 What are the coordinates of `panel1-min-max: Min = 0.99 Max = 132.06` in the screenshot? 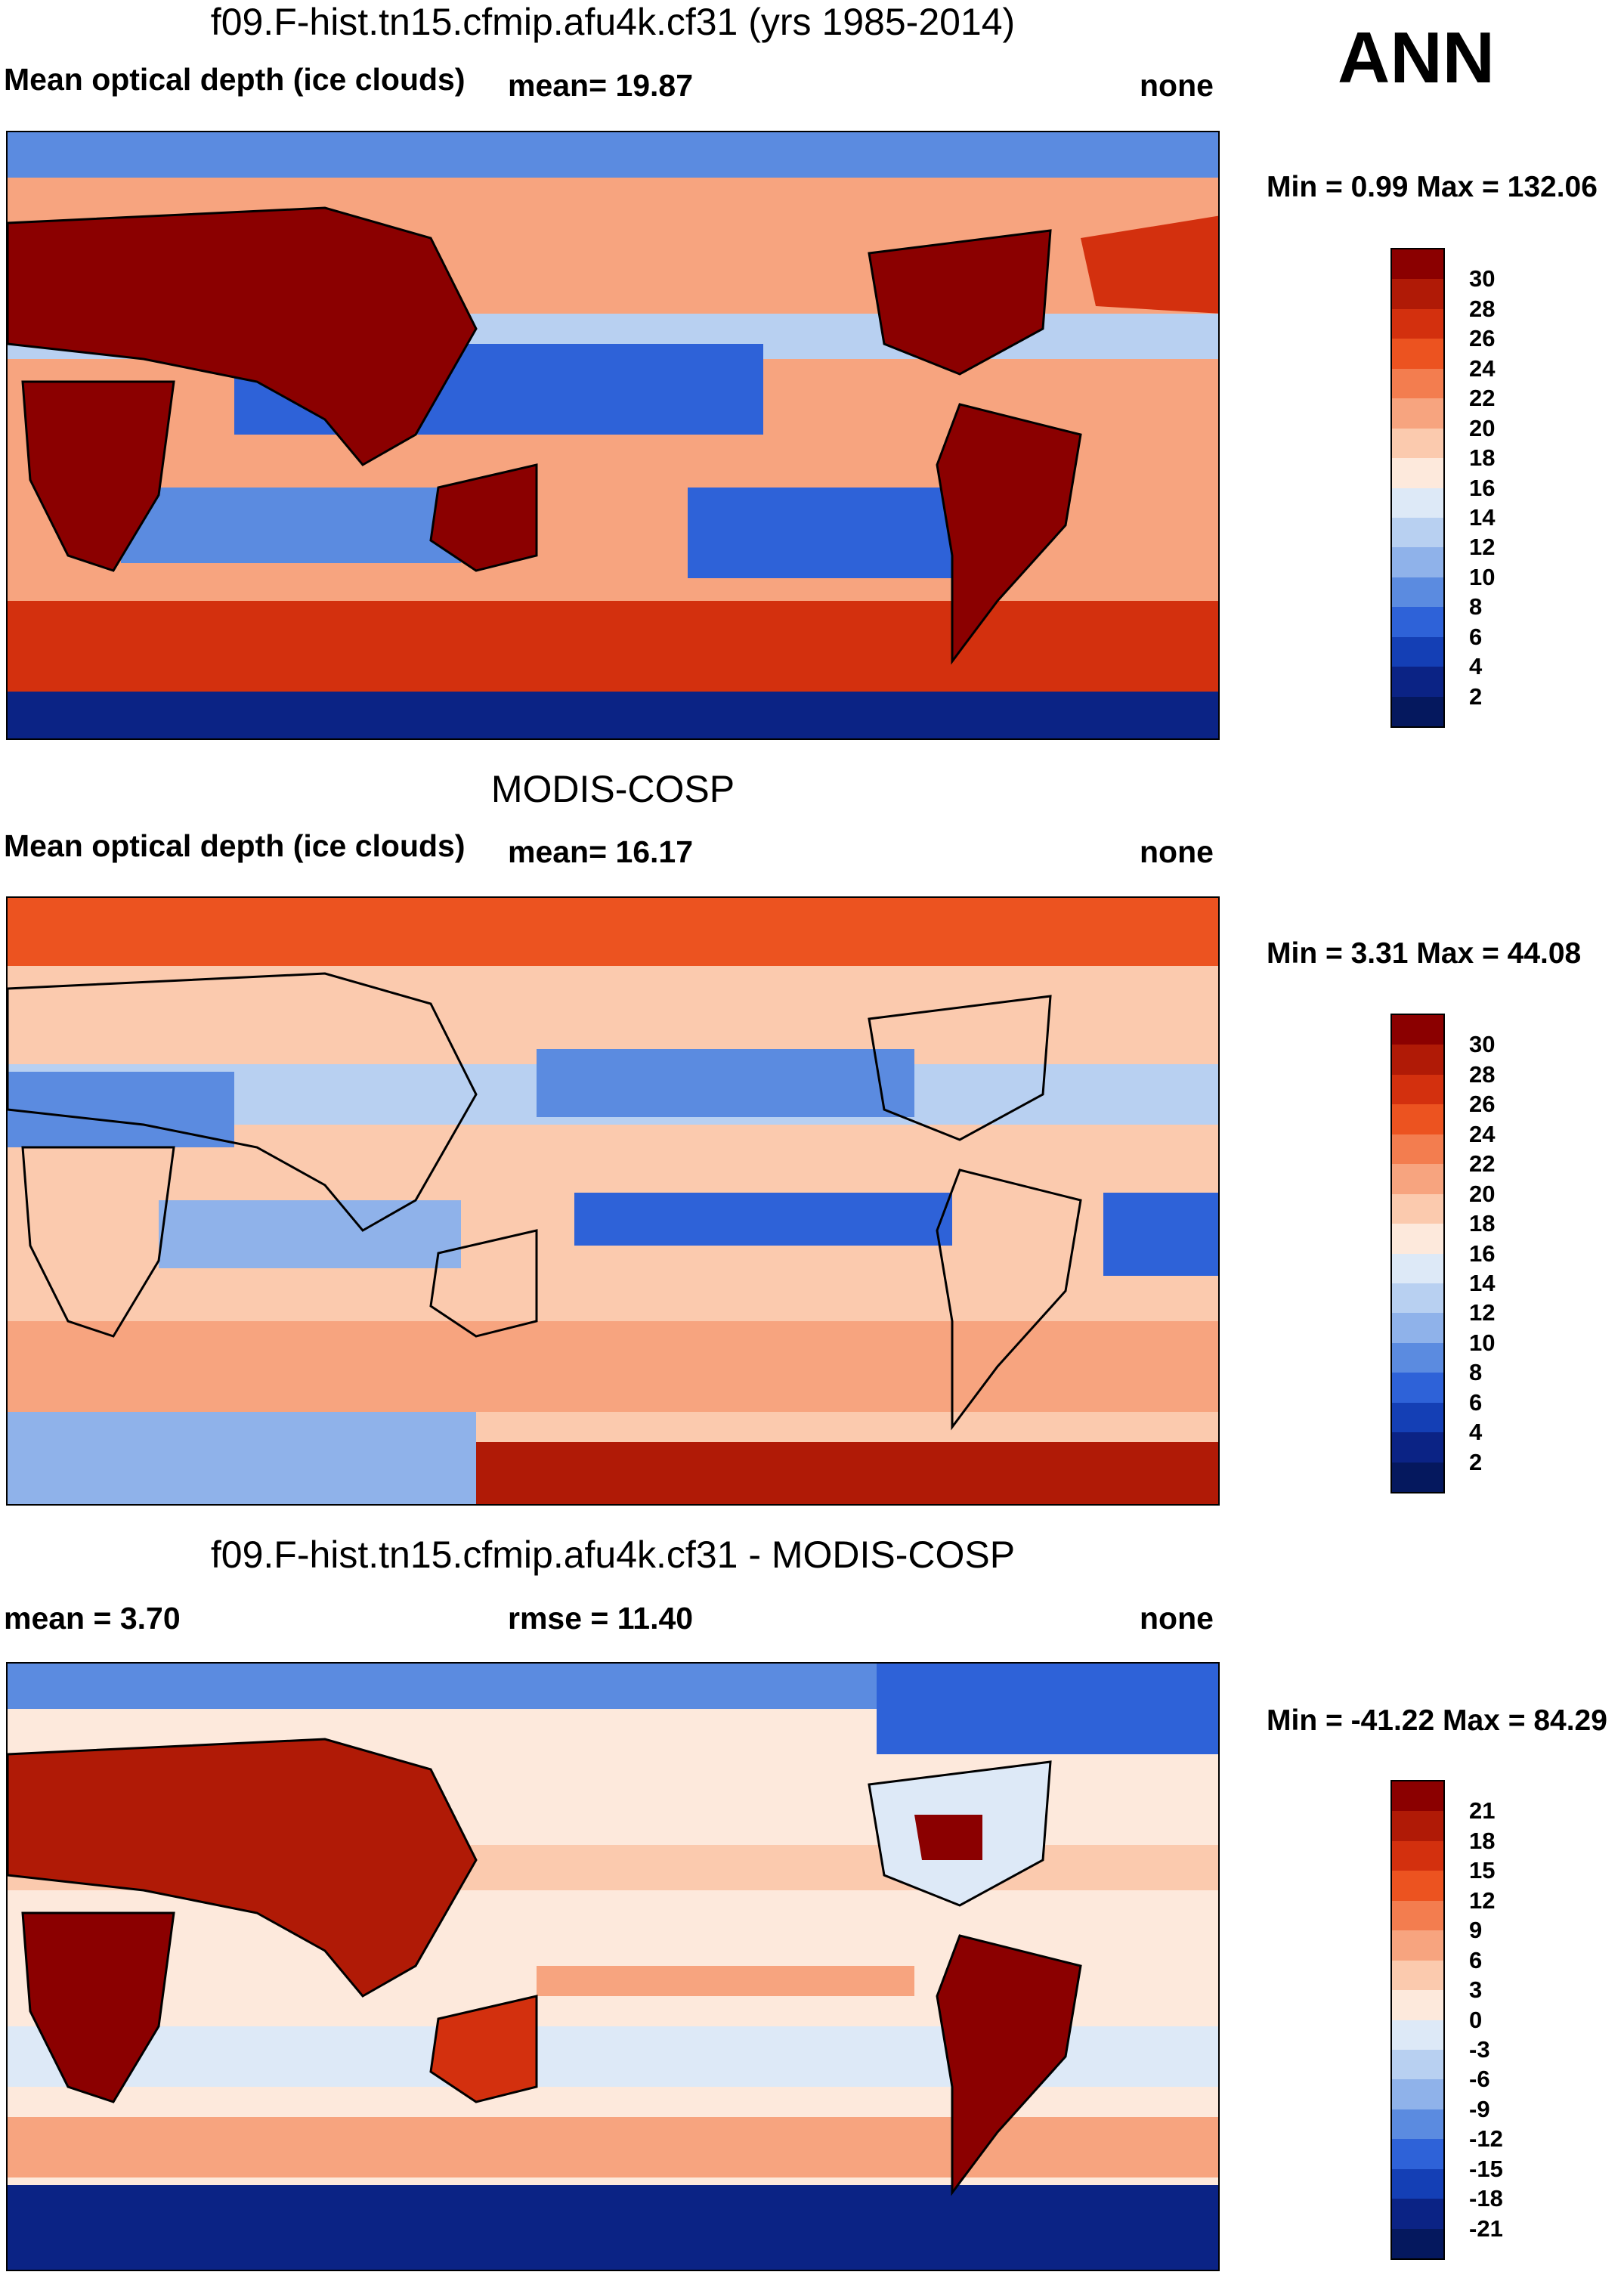 It's located at (1432, 187).